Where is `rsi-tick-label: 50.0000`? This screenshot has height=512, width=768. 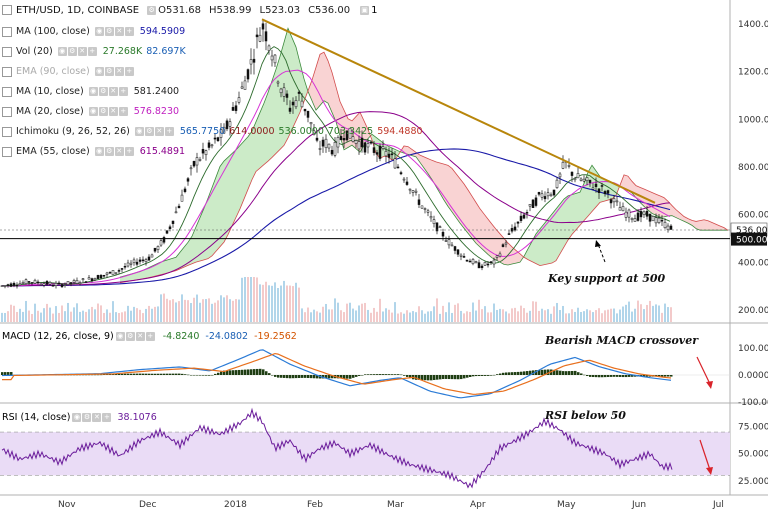
rsi-tick-label: 50.0000 is located at coordinates (753, 455).